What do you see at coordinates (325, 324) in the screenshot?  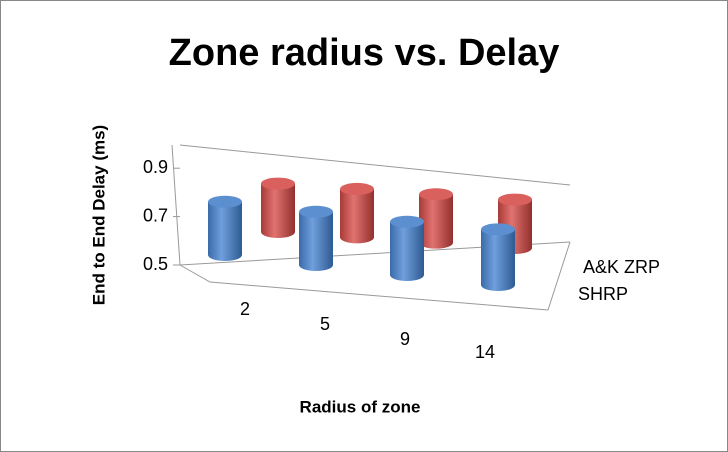 I see `x-tick-label: 5` at bounding box center [325, 324].